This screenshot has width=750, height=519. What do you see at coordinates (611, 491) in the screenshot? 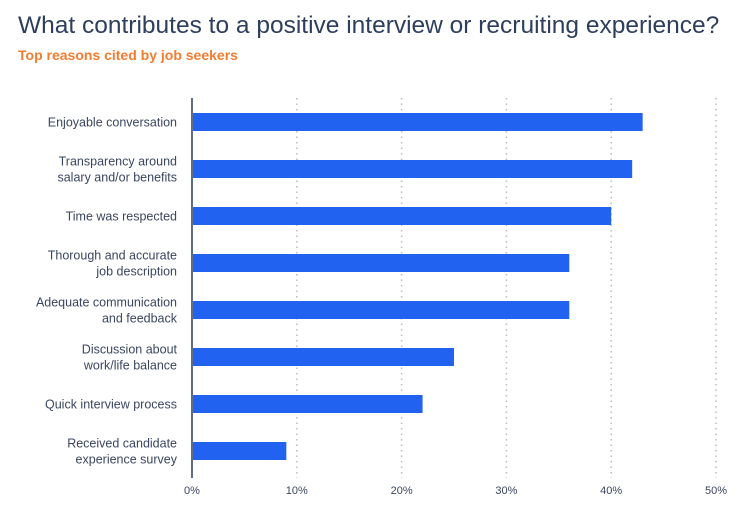
I see `x-tick-label: 40%` at bounding box center [611, 491].